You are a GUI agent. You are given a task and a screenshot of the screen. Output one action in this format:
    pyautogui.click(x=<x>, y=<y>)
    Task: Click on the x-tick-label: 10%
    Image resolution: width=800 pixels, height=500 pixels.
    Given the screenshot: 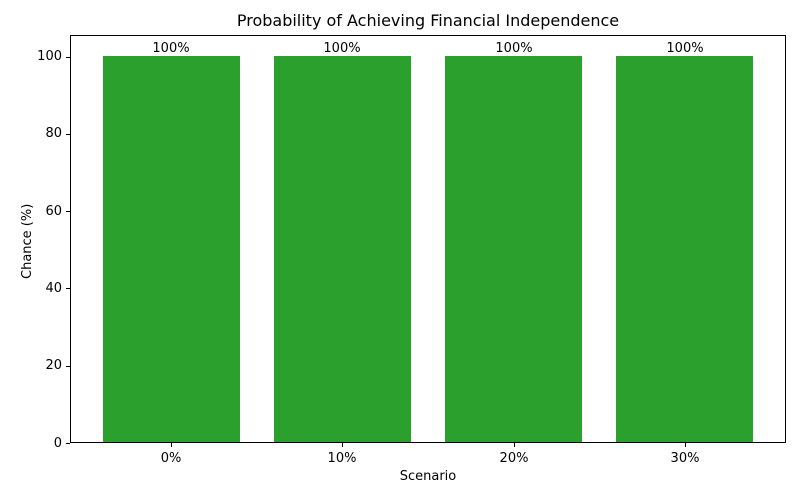 What is the action you would take?
    pyautogui.click(x=342, y=458)
    